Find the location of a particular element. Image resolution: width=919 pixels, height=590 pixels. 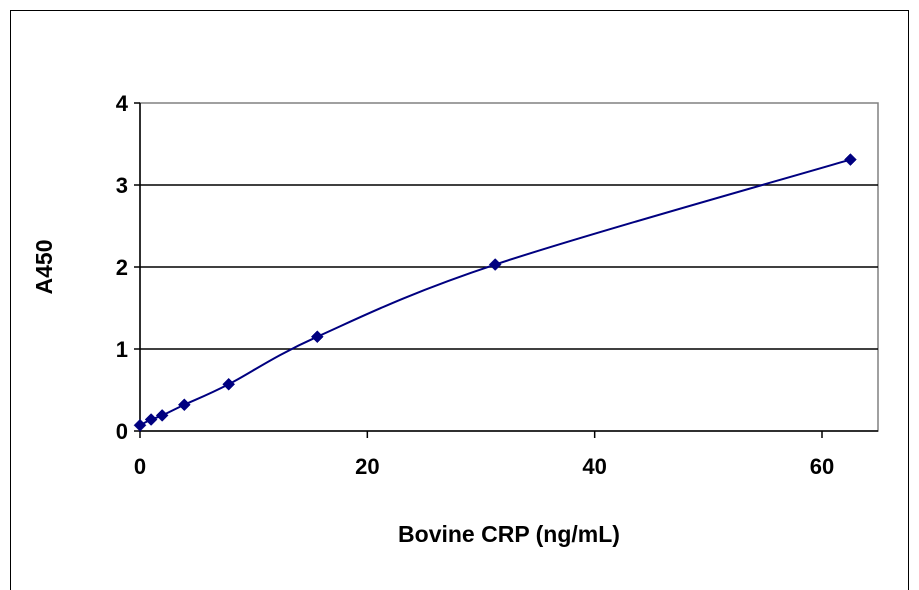

y-tick-label: 1 is located at coordinates (122, 349).